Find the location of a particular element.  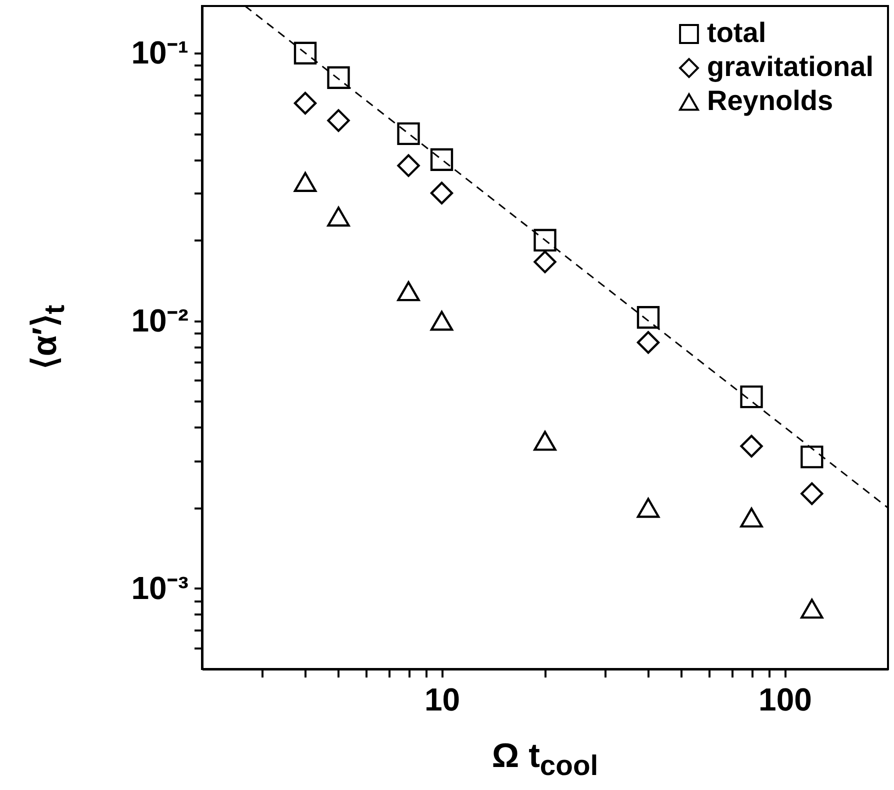

x-axis-title: Ω t$_{cool}$ is located at coordinates (545, 760).